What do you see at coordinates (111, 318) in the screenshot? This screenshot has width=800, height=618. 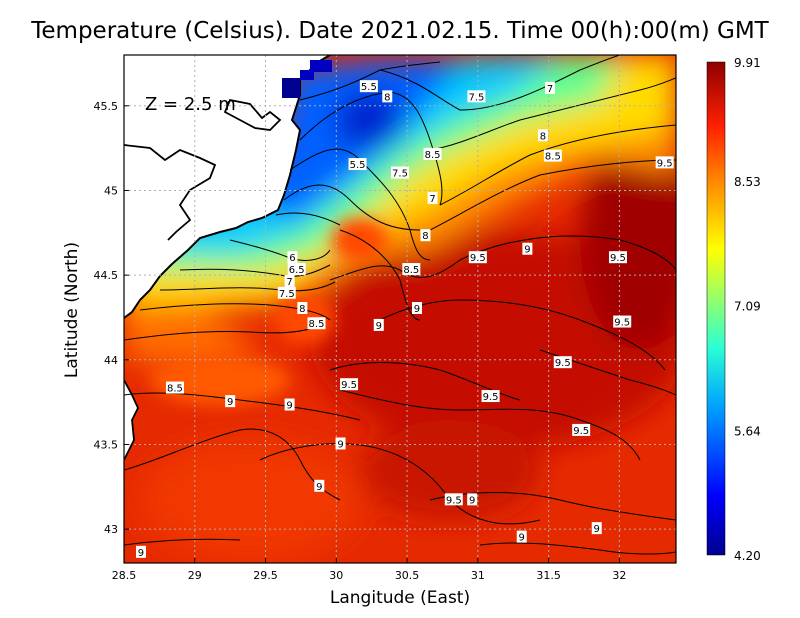 I see `y-axis-ticks: 43 43.5 44 44.5 45 45.5` at bounding box center [111, 318].